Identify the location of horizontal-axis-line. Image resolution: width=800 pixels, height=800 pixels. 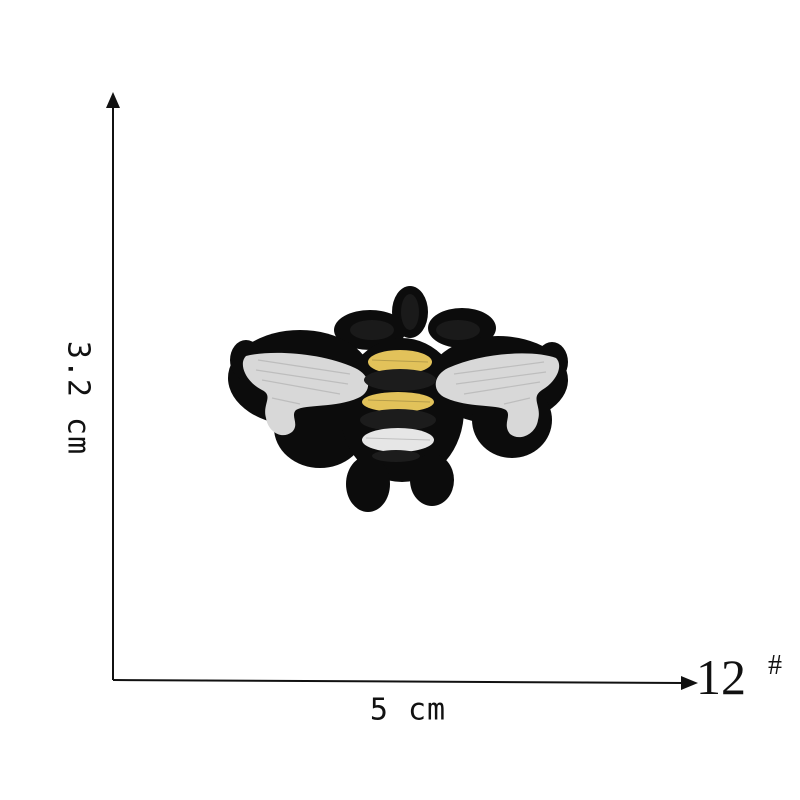
(398, 681).